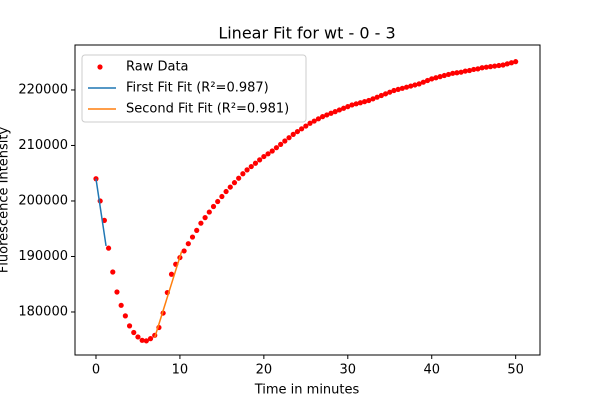 The height and width of the screenshot is (400, 600). What do you see at coordinates (207, 109) in the screenshot?
I see `legend-label: Second Fit Fit (R²=0.981)` at bounding box center [207, 109].